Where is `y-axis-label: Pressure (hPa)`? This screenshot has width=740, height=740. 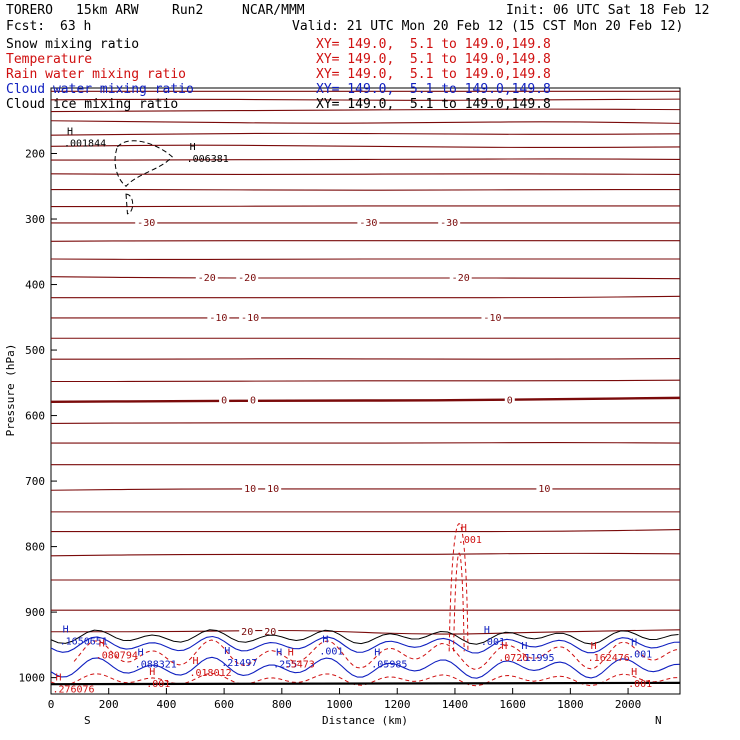 y-axis-label: Pressure (hPa) is located at coordinates (10, 390).